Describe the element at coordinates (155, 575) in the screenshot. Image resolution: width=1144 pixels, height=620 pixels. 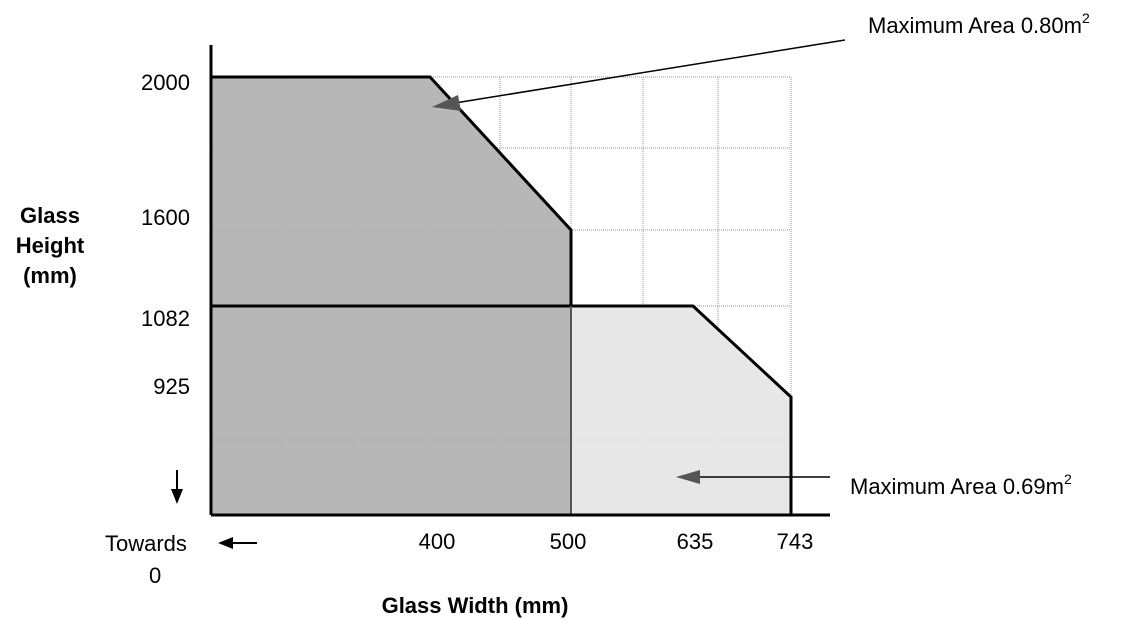
I see `towards-zero-label: 0` at that location.